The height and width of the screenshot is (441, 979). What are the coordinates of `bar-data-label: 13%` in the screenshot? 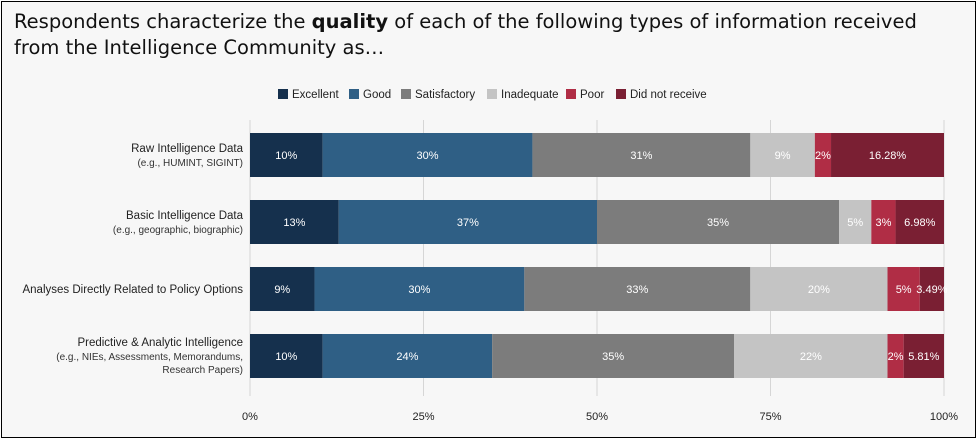 It's located at (294, 223).